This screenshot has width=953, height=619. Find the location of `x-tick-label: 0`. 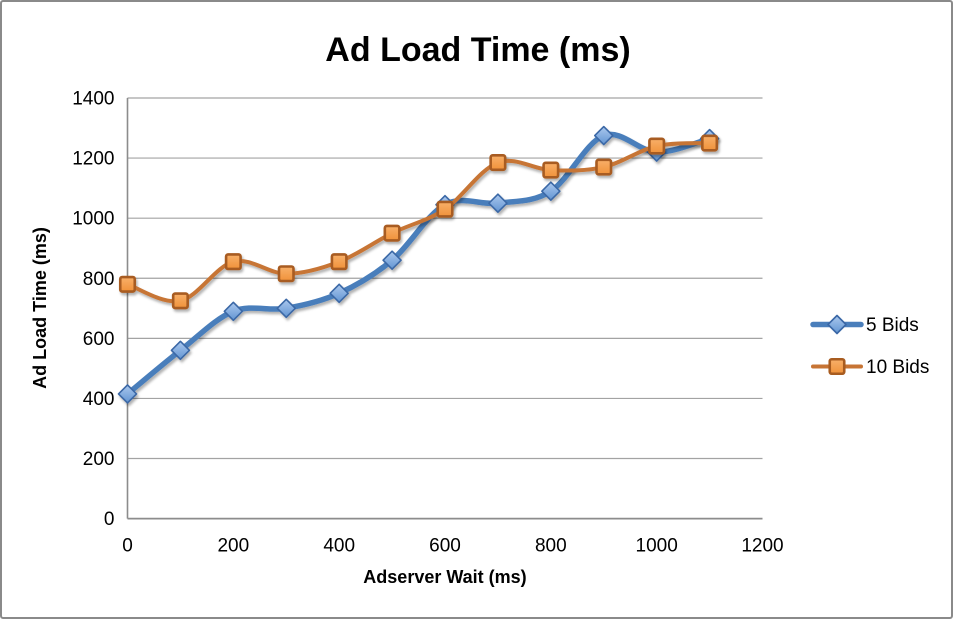

x-tick-label: 0 is located at coordinates (127, 546).